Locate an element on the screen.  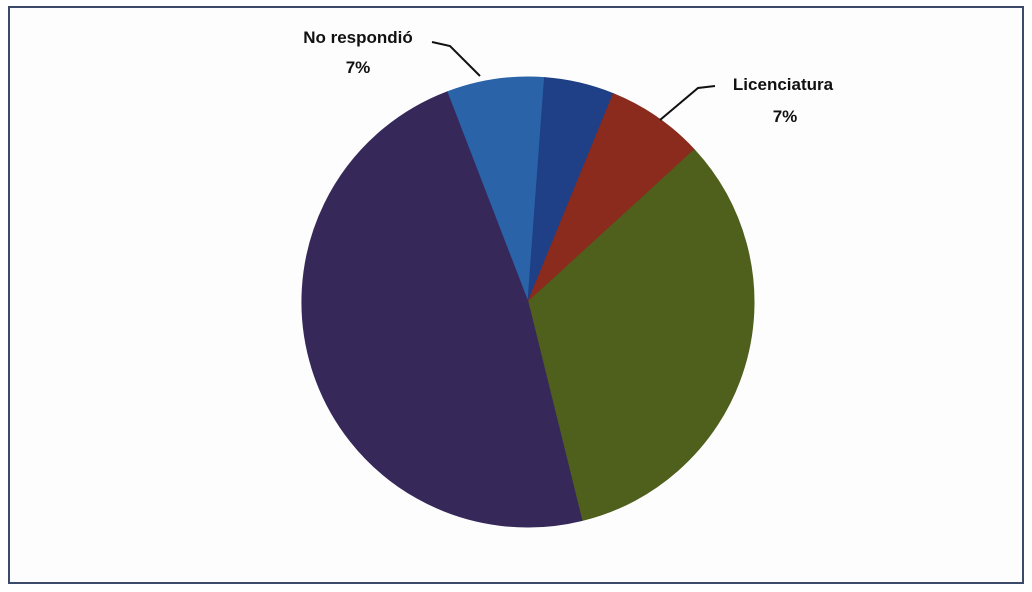
slice-value-no-respondio: 7% is located at coordinates (358, 67).